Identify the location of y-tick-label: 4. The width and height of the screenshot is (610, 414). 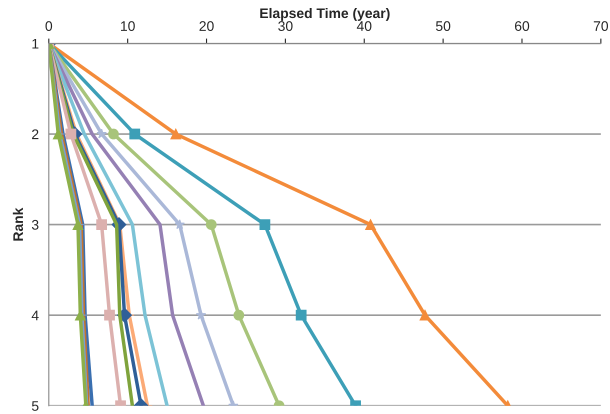
(35, 315).